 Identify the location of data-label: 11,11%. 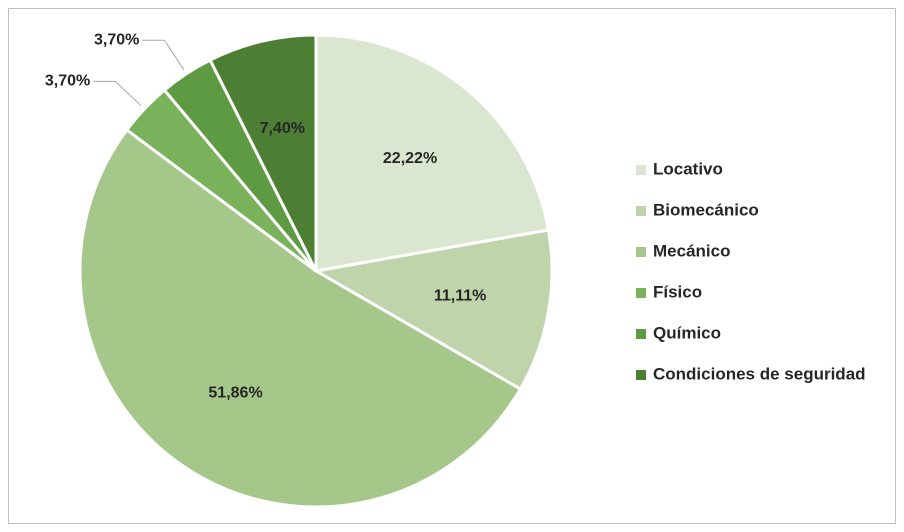
(460, 296).